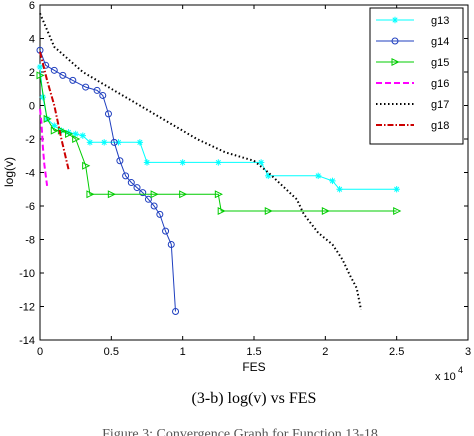 The image size is (474, 436). I want to click on legend-label-g15: g15, so click(440, 63).